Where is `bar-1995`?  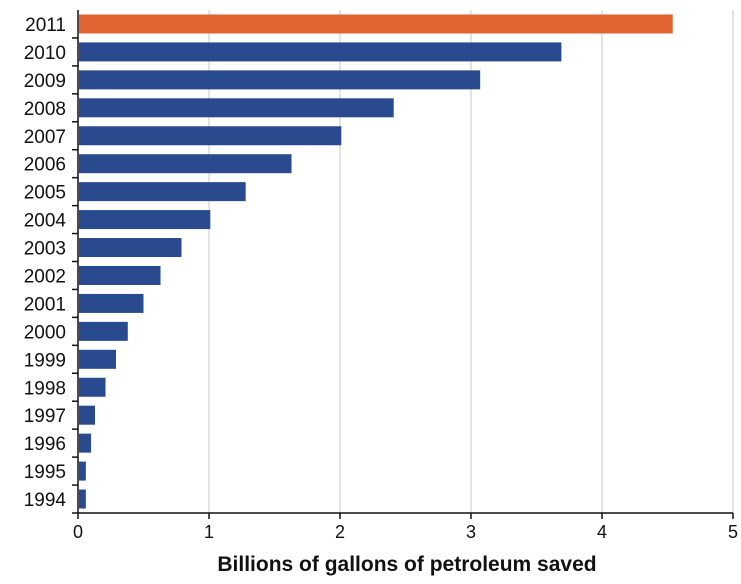
bar-1995 is located at coordinates (82, 471).